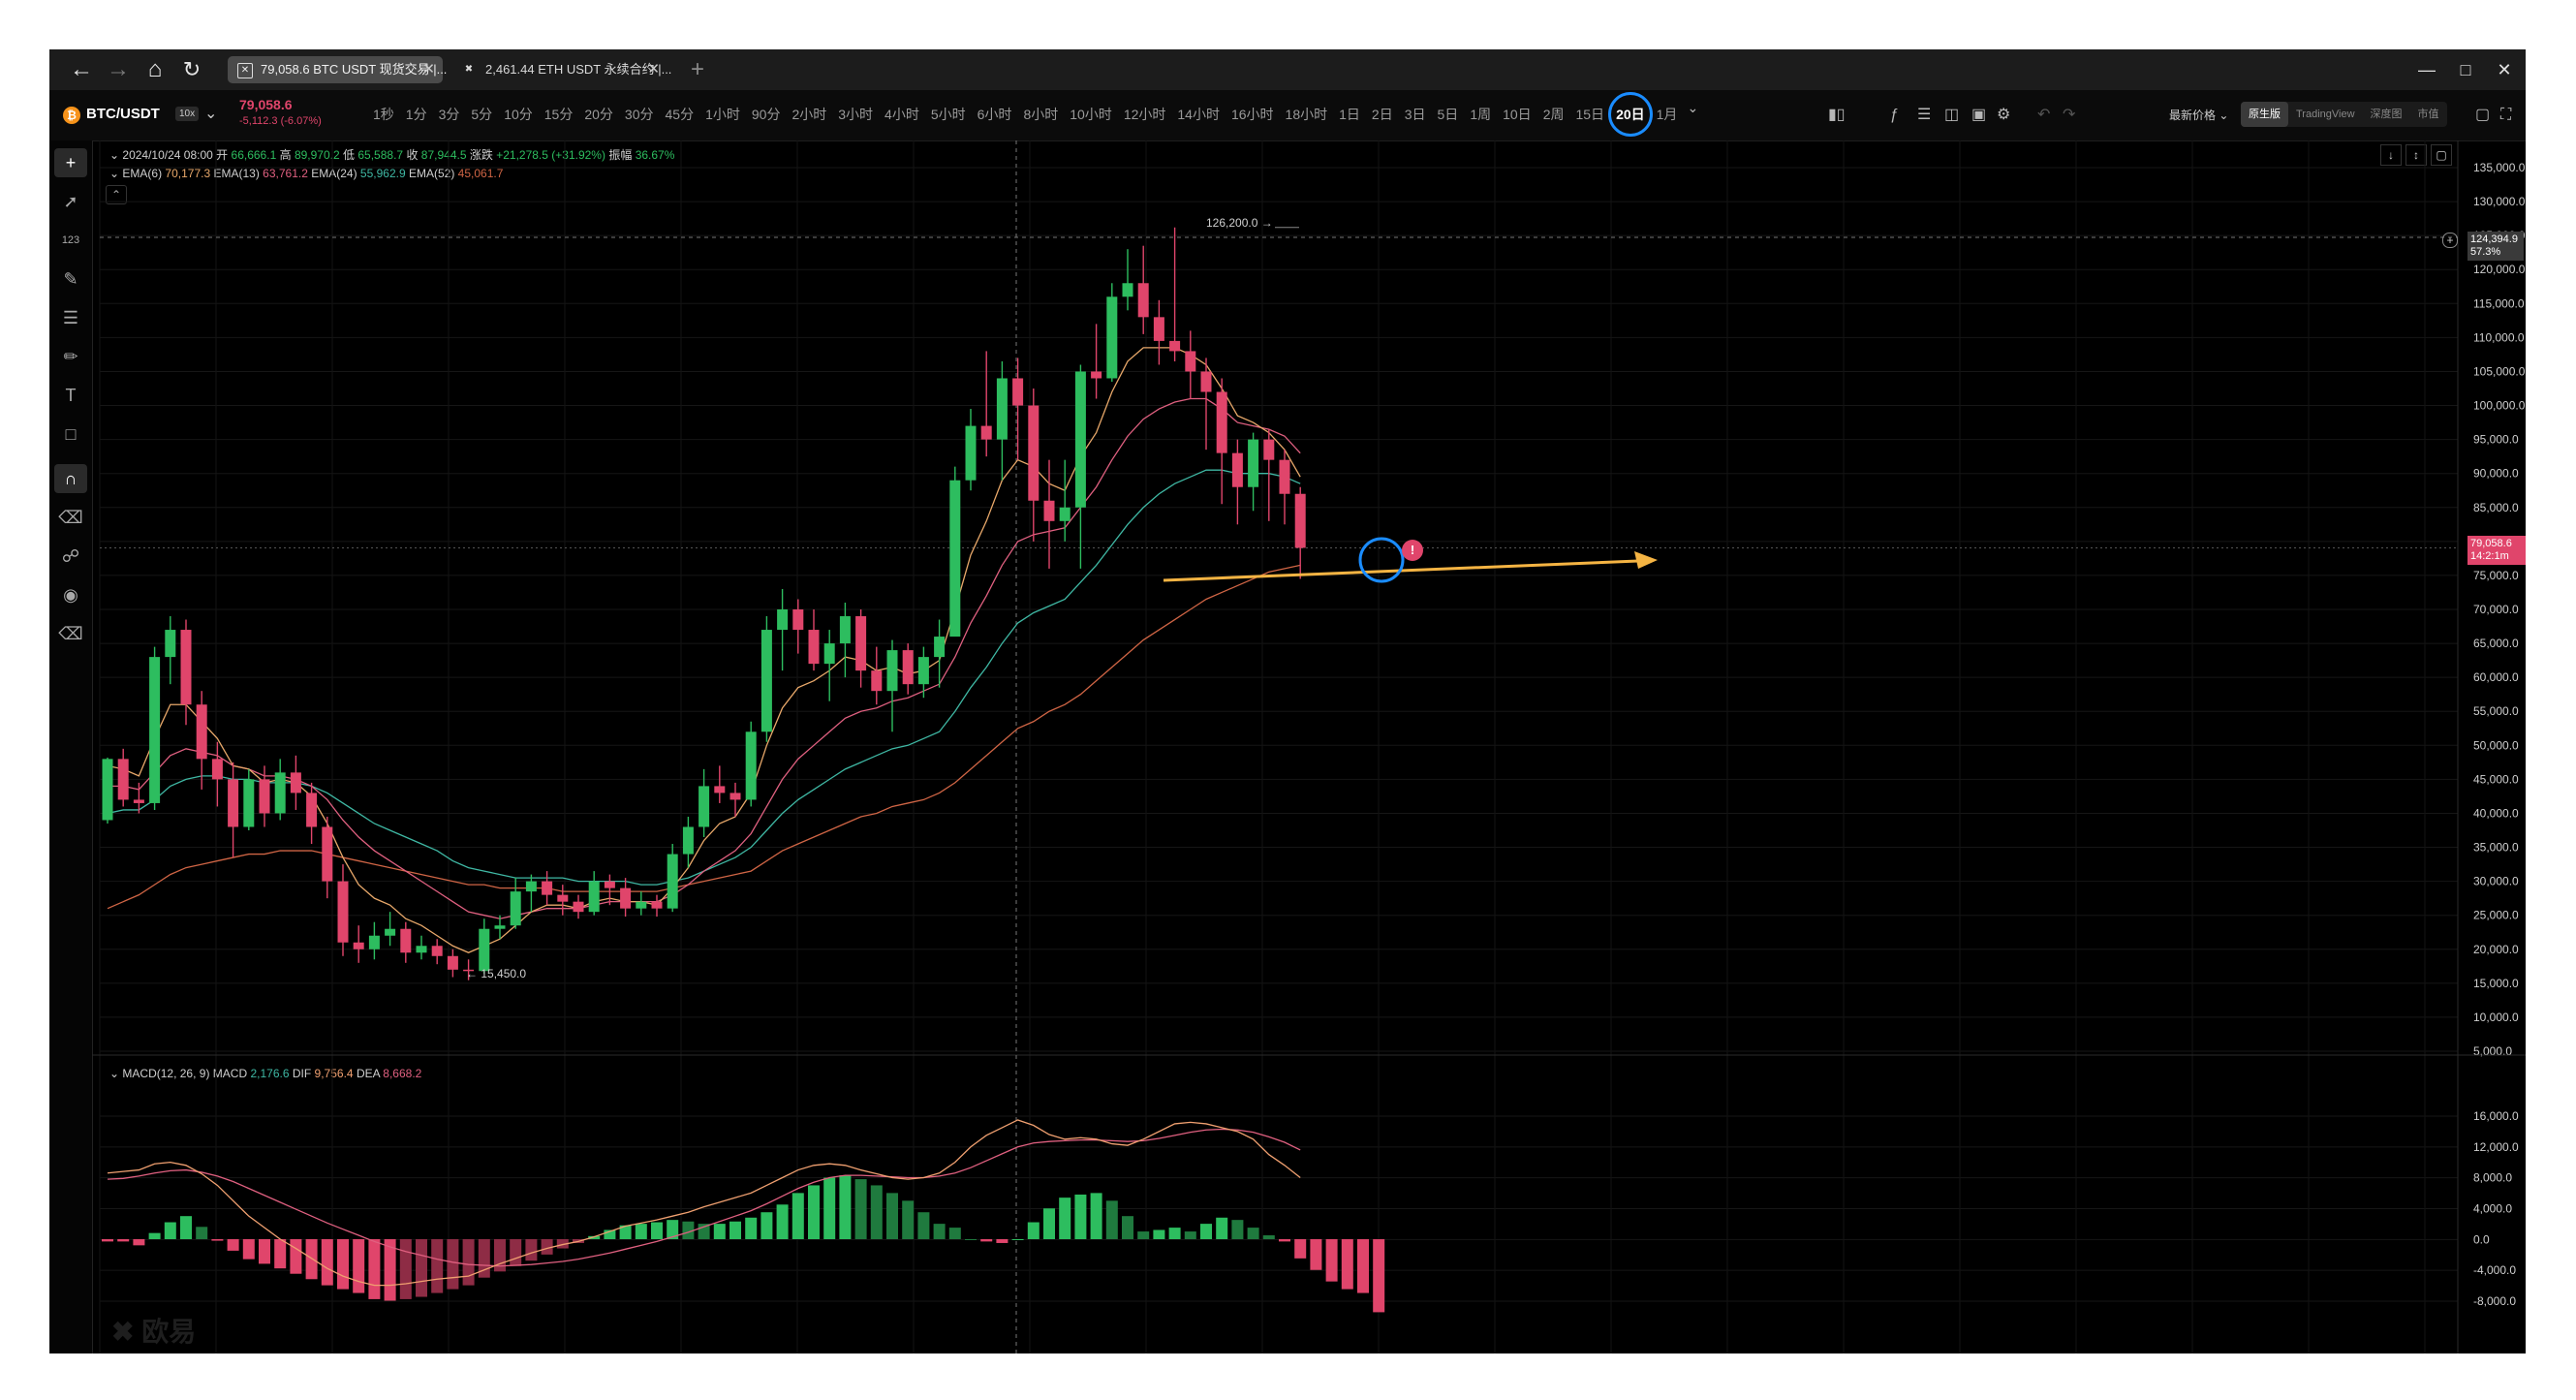 Image resolution: width=2576 pixels, height=1400 pixels. I want to click on timeframe-button: 1周, so click(1481, 115).